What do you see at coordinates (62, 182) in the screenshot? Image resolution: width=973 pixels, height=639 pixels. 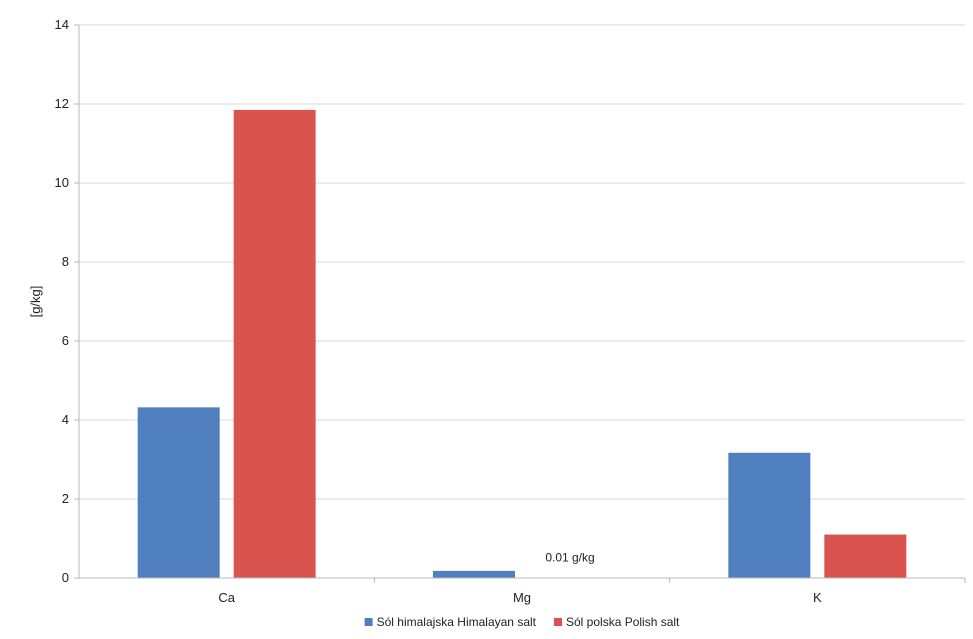 I see `y-tick-label: 10` at bounding box center [62, 182].